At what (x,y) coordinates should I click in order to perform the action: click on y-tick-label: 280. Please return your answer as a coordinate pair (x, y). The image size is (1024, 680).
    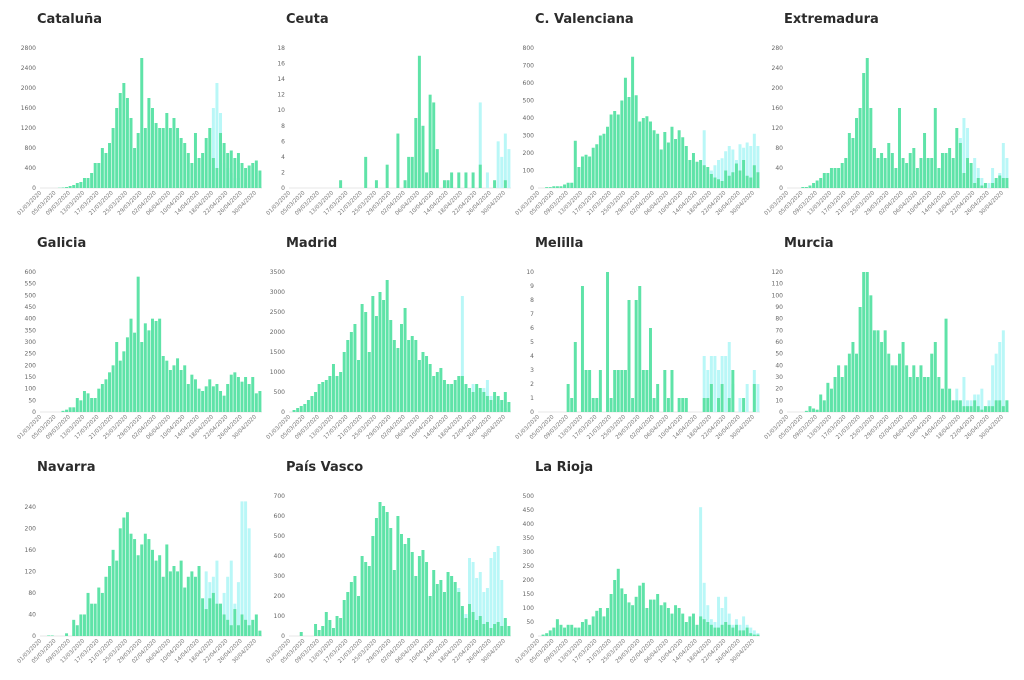
    Looking at the image, I should click on (778, 48).